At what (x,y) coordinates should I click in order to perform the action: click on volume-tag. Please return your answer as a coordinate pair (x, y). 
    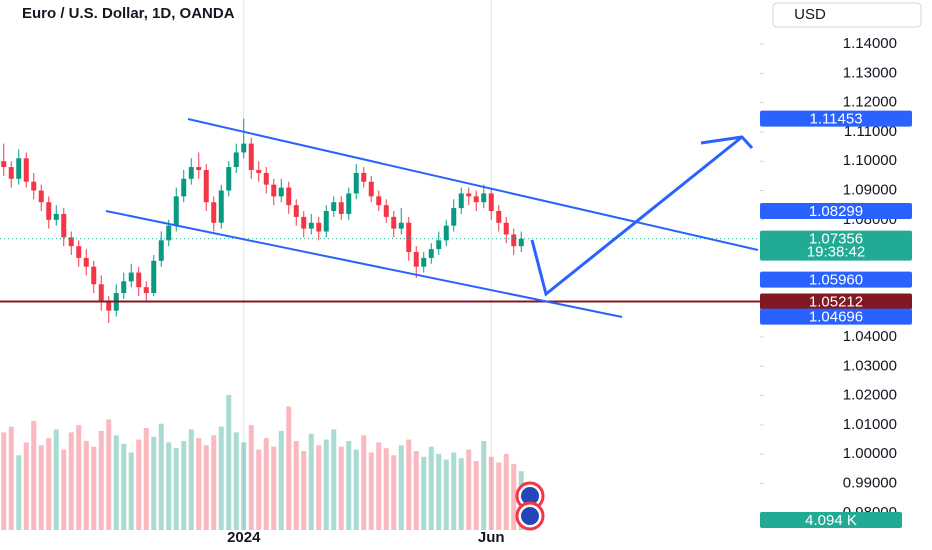
    Looking at the image, I should click on (831, 520).